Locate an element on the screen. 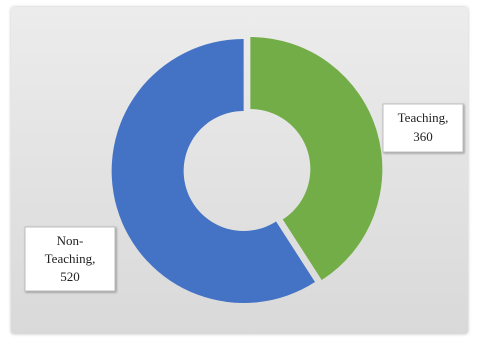  data-label-non-teaching-line-2: Teaching, is located at coordinates (70, 258).